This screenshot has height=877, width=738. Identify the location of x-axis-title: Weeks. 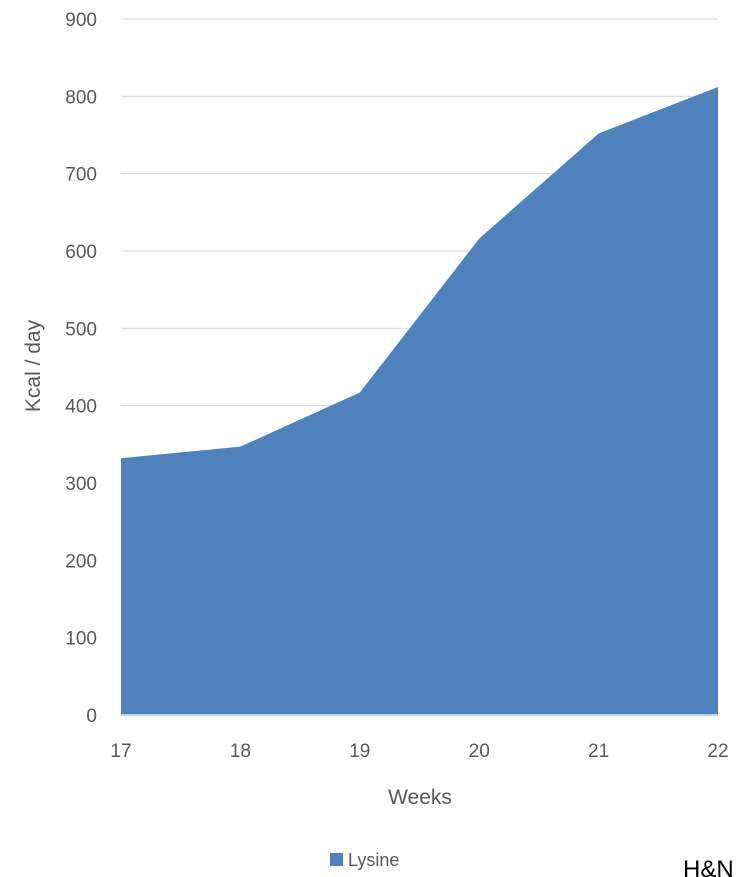
(420, 797).